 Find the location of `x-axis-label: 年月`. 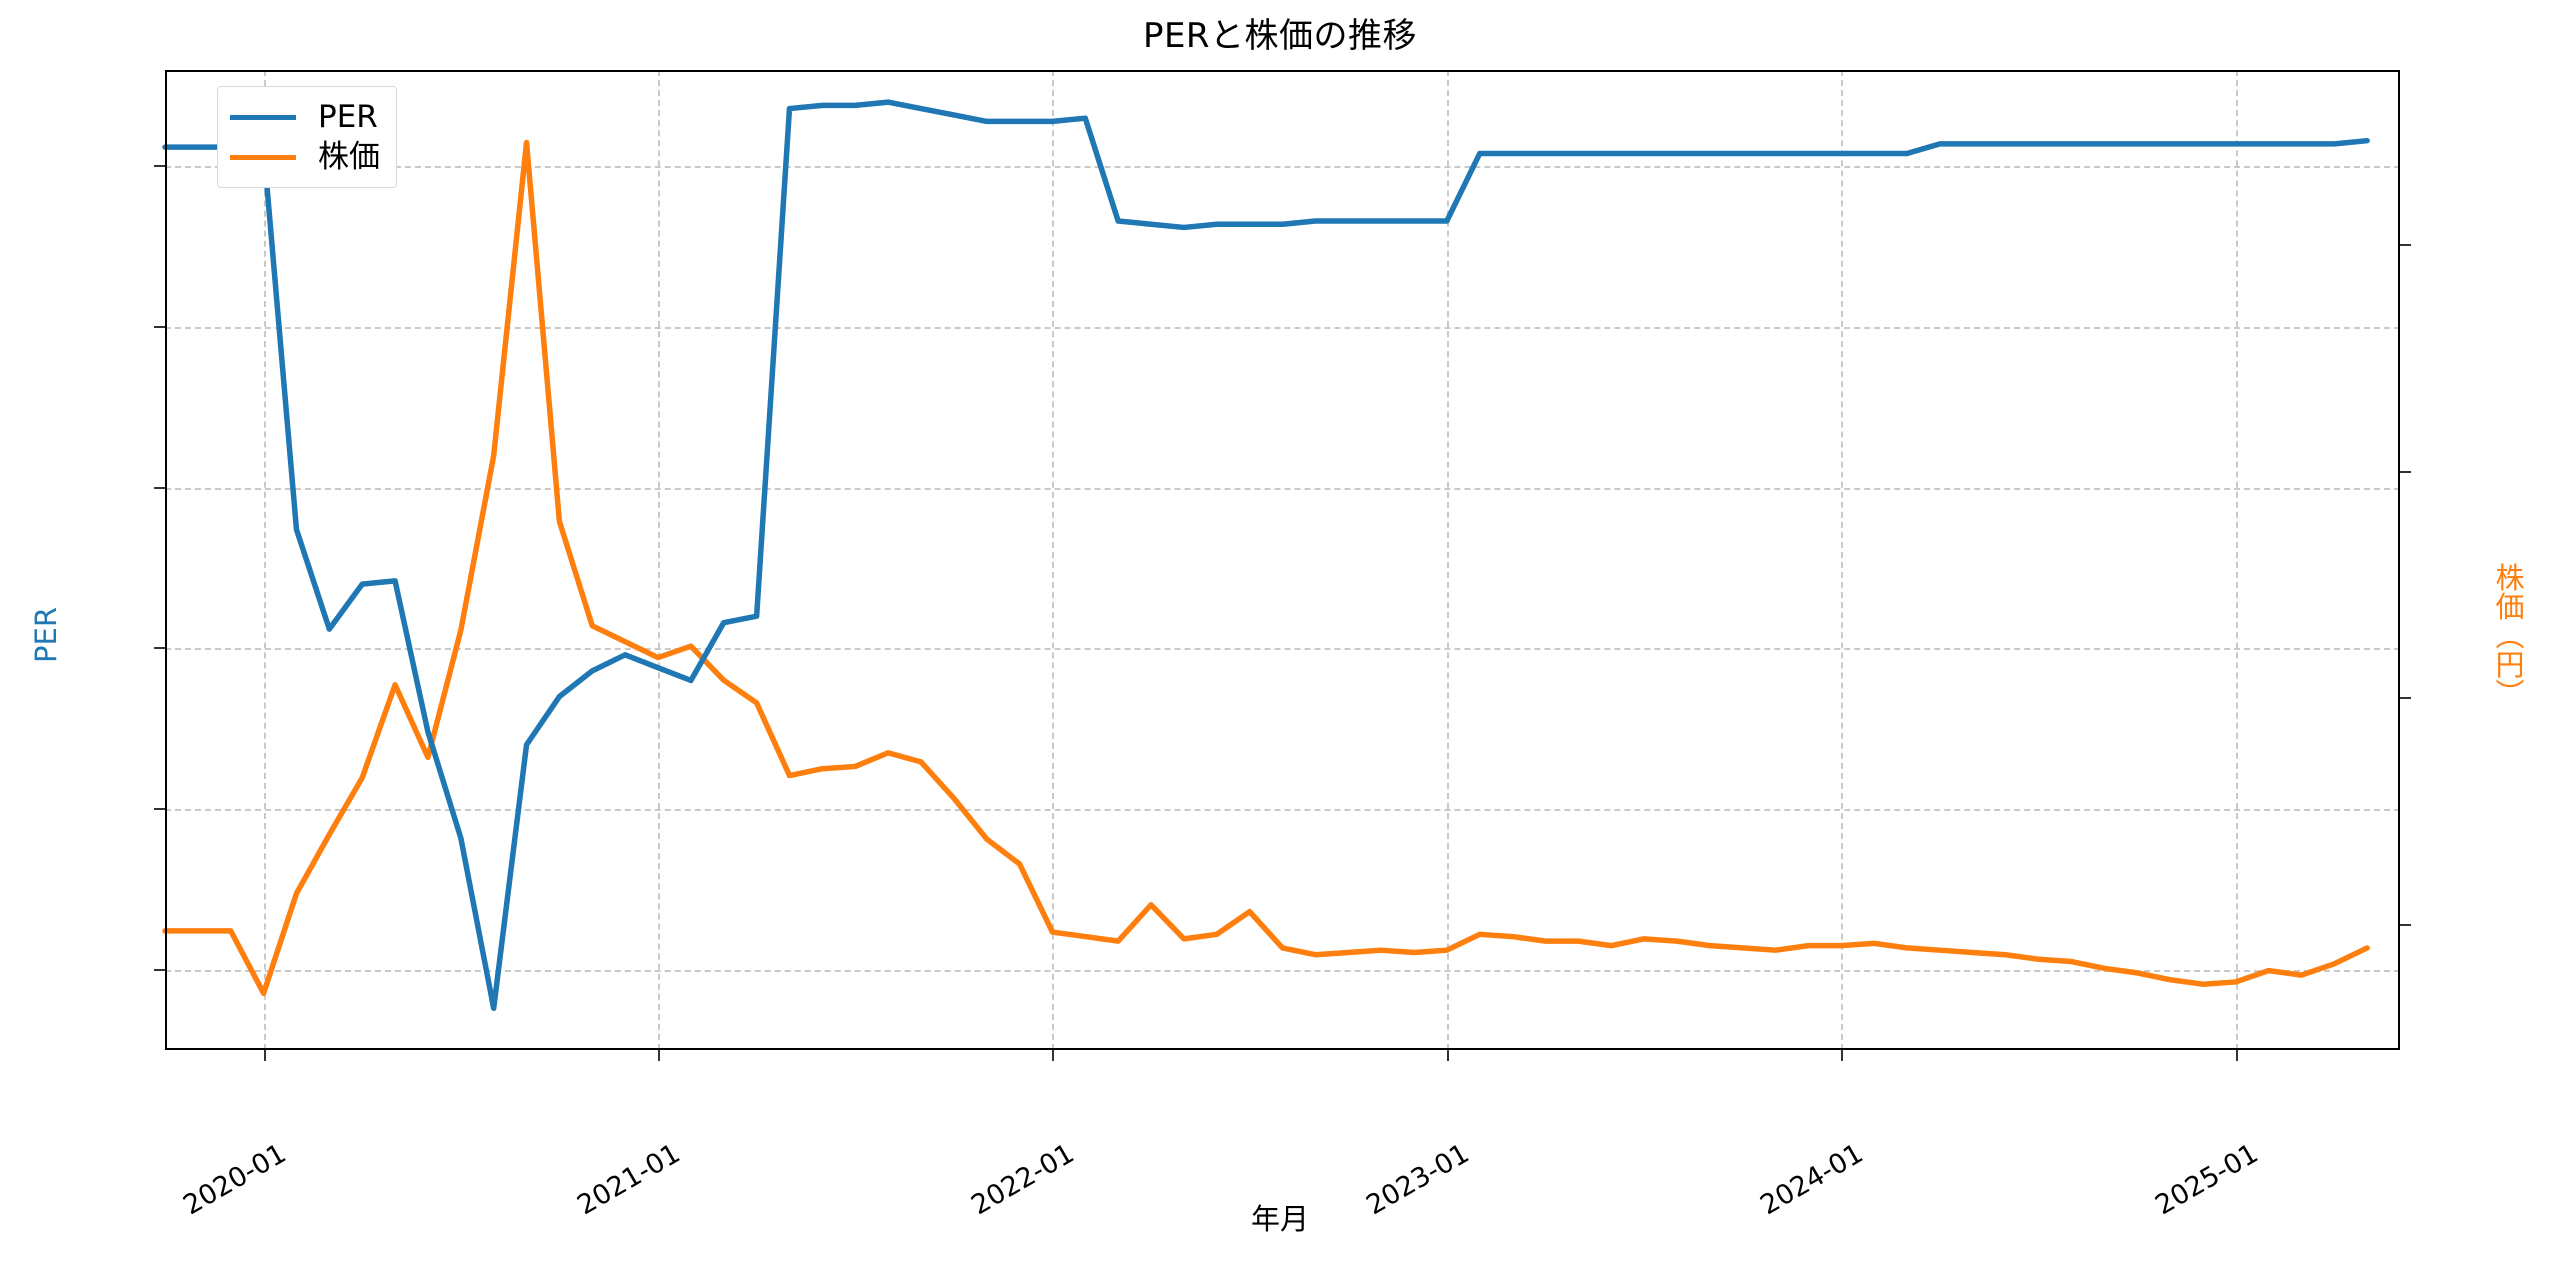

x-axis-label: 年月 is located at coordinates (1279, 1219).